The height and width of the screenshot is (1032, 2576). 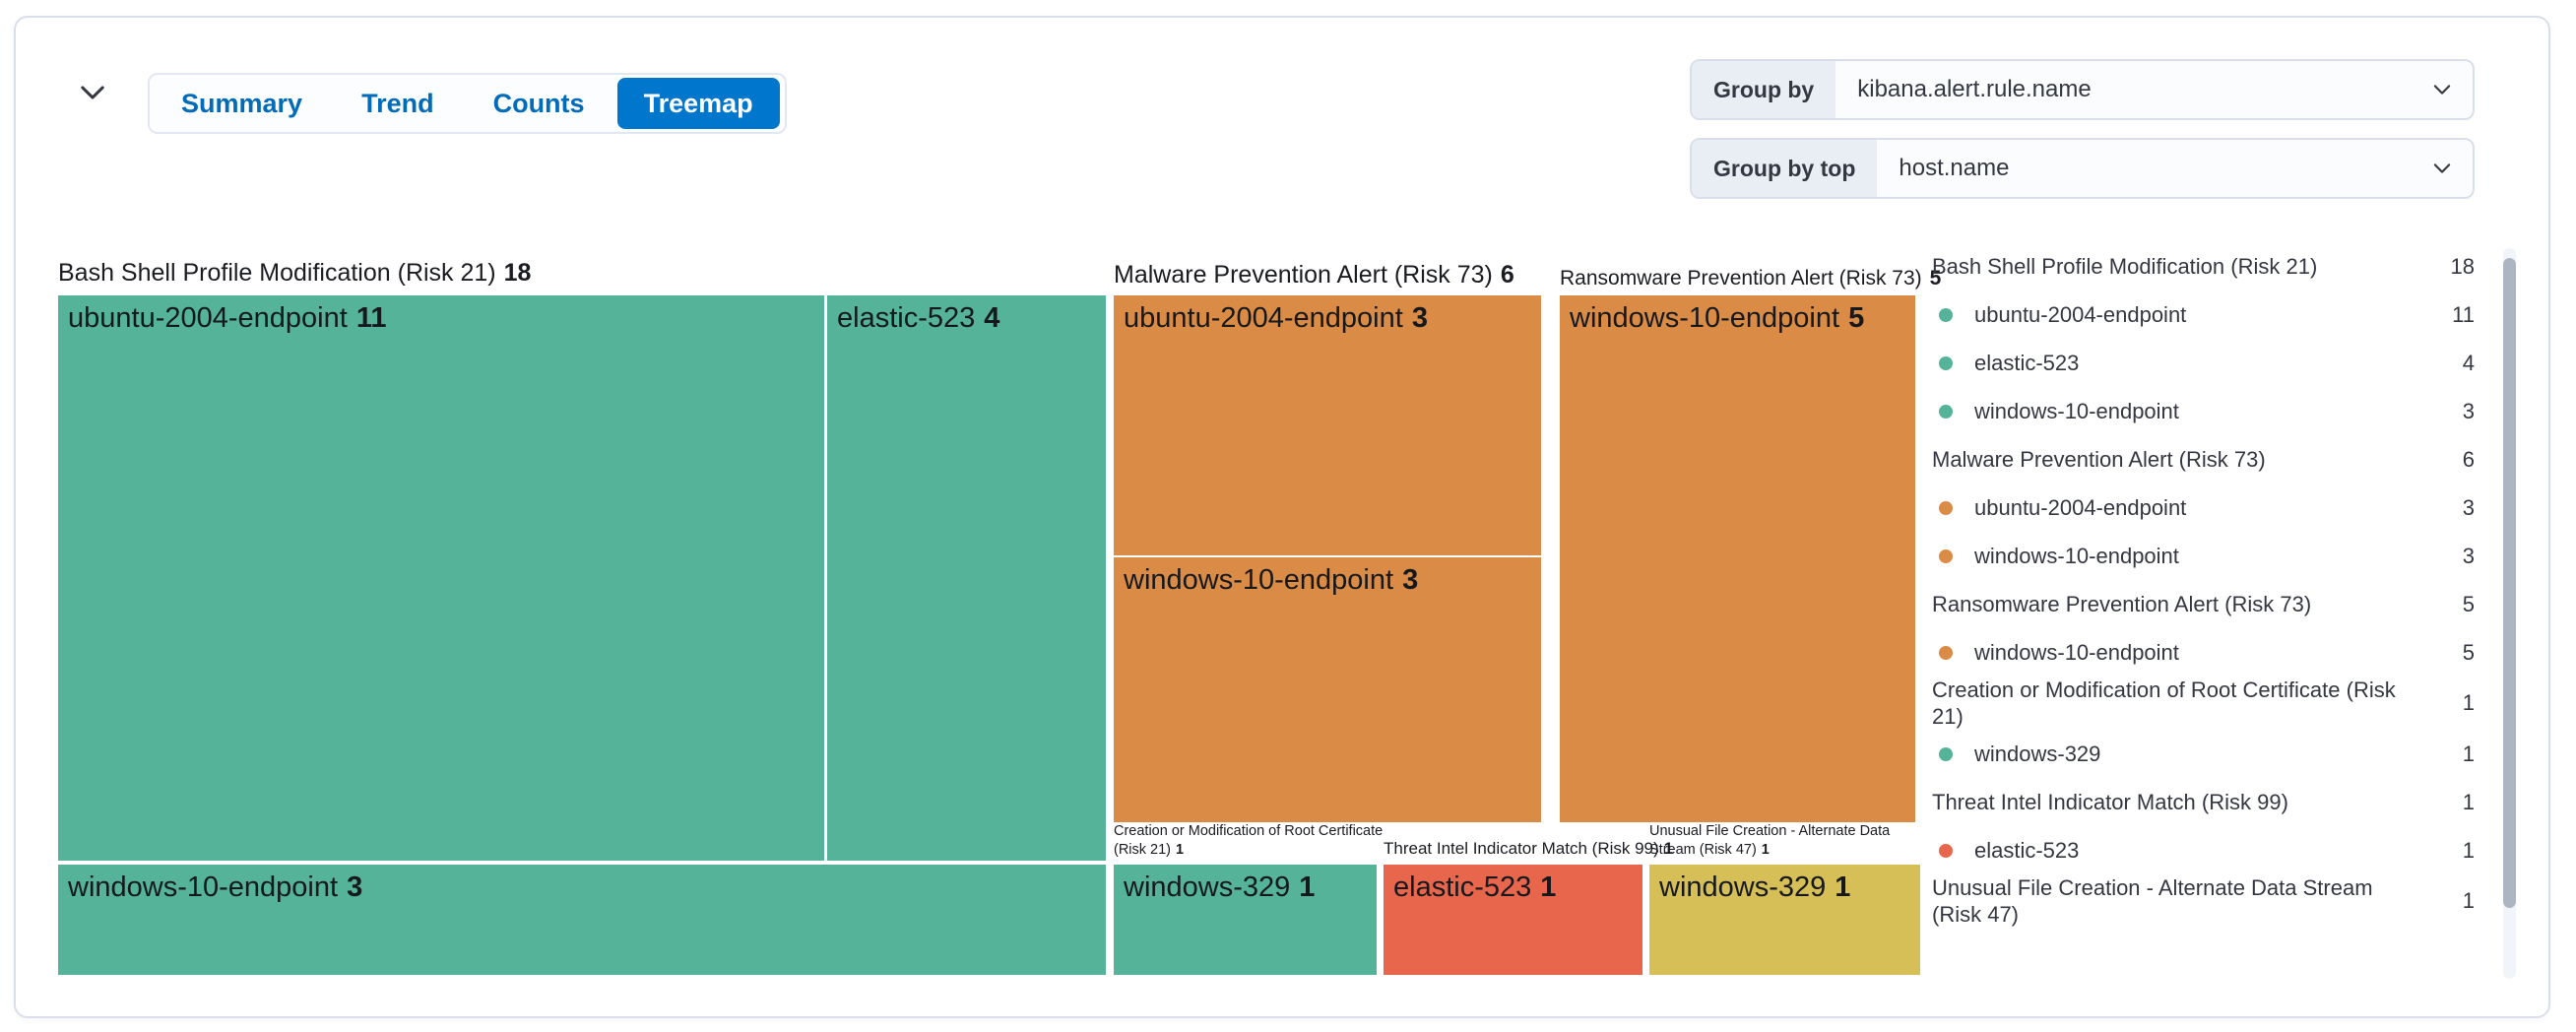 What do you see at coordinates (2154, 89) in the screenshot?
I see `group-by-select: kibana.alert.rule.name` at bounding box center [2154, 89].